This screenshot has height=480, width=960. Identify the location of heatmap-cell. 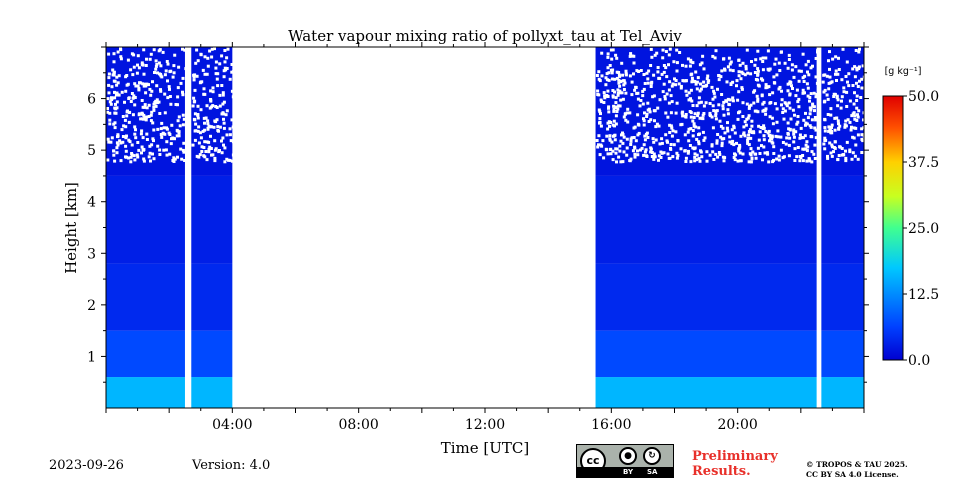
(706, 392).